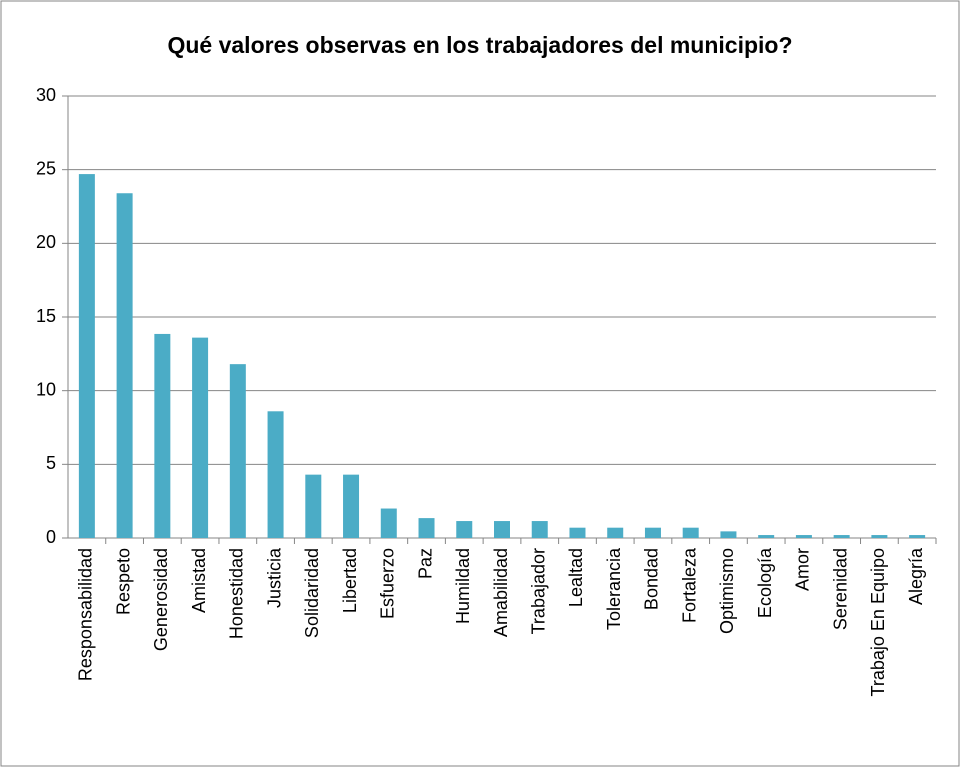  What do you see at coordinates (614, 588) in the screenshot?
I see `x-tick-label: Tolerancia` at bounding box center [614, 588].